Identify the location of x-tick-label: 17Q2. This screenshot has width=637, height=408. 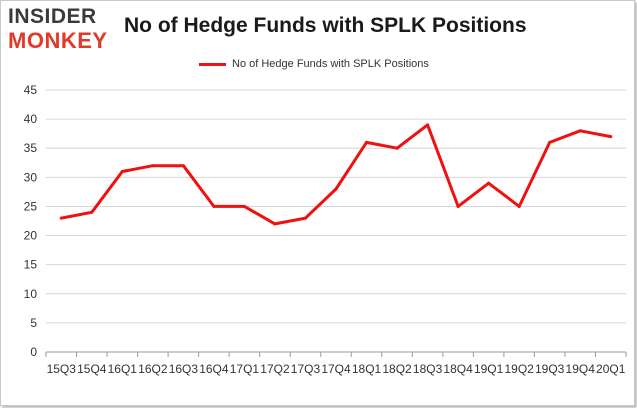
(275, 369).